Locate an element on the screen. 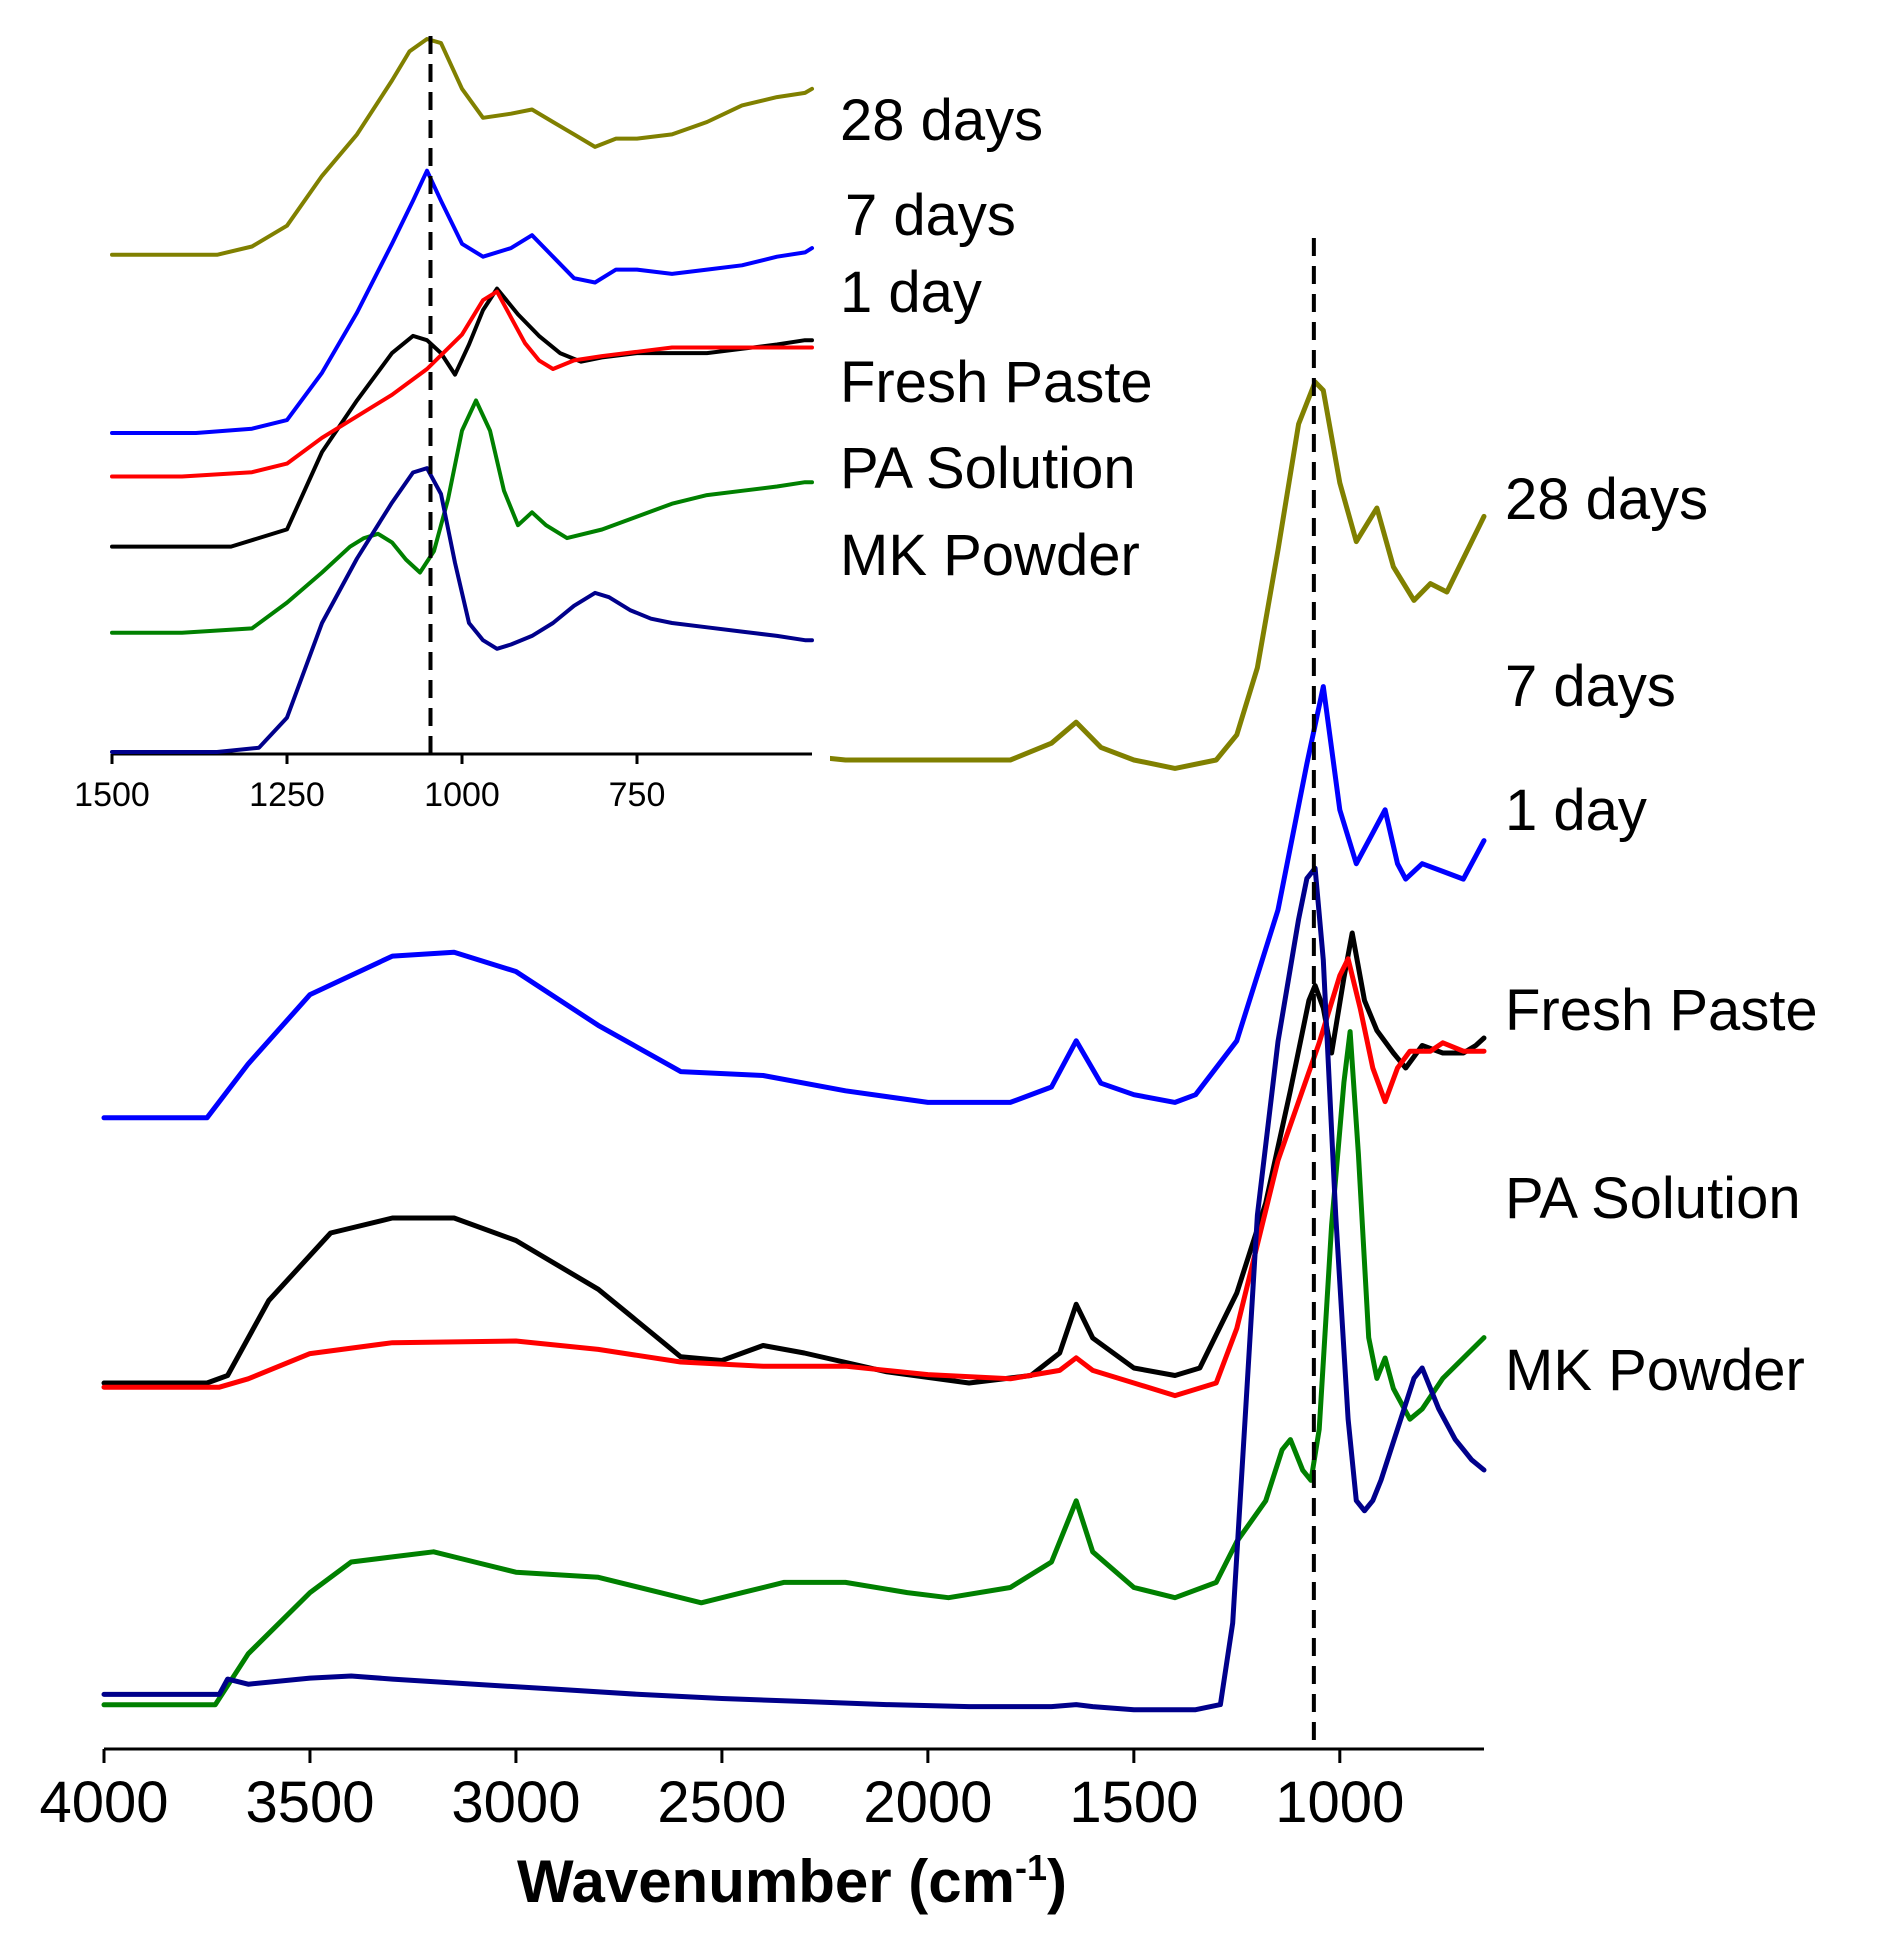 This screenshot has width=1886, height=1942. main-label-mk-powder: MK Powder is located at coordinates (1655, 1370).